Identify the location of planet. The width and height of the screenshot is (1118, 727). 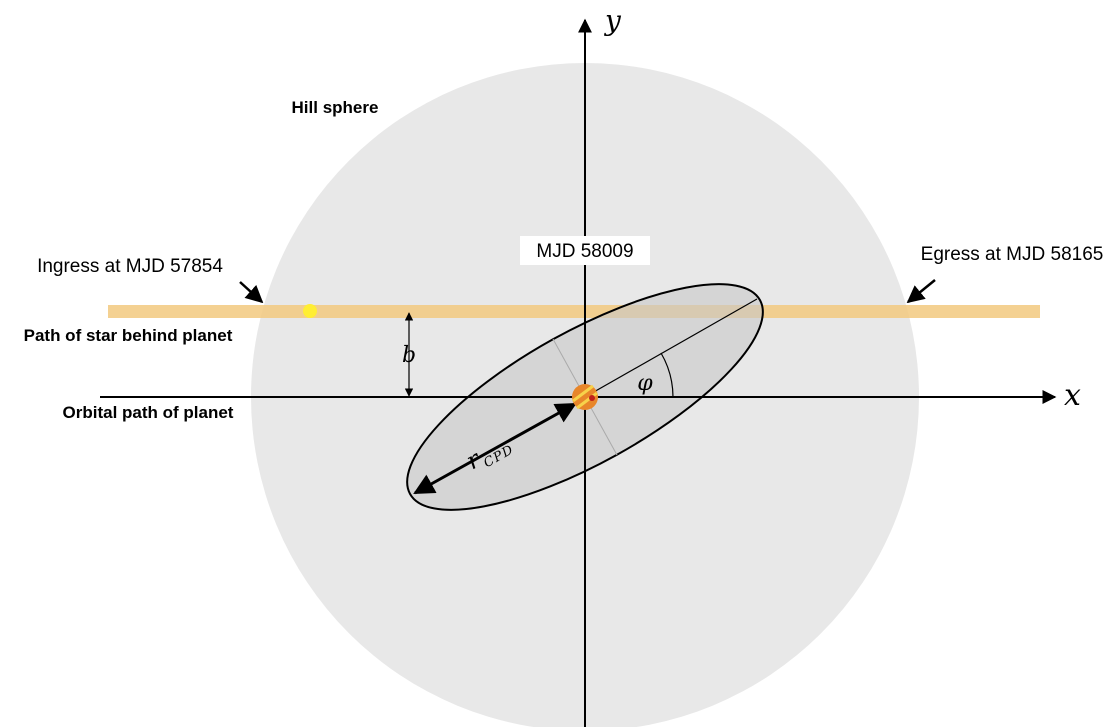
(585, 397).